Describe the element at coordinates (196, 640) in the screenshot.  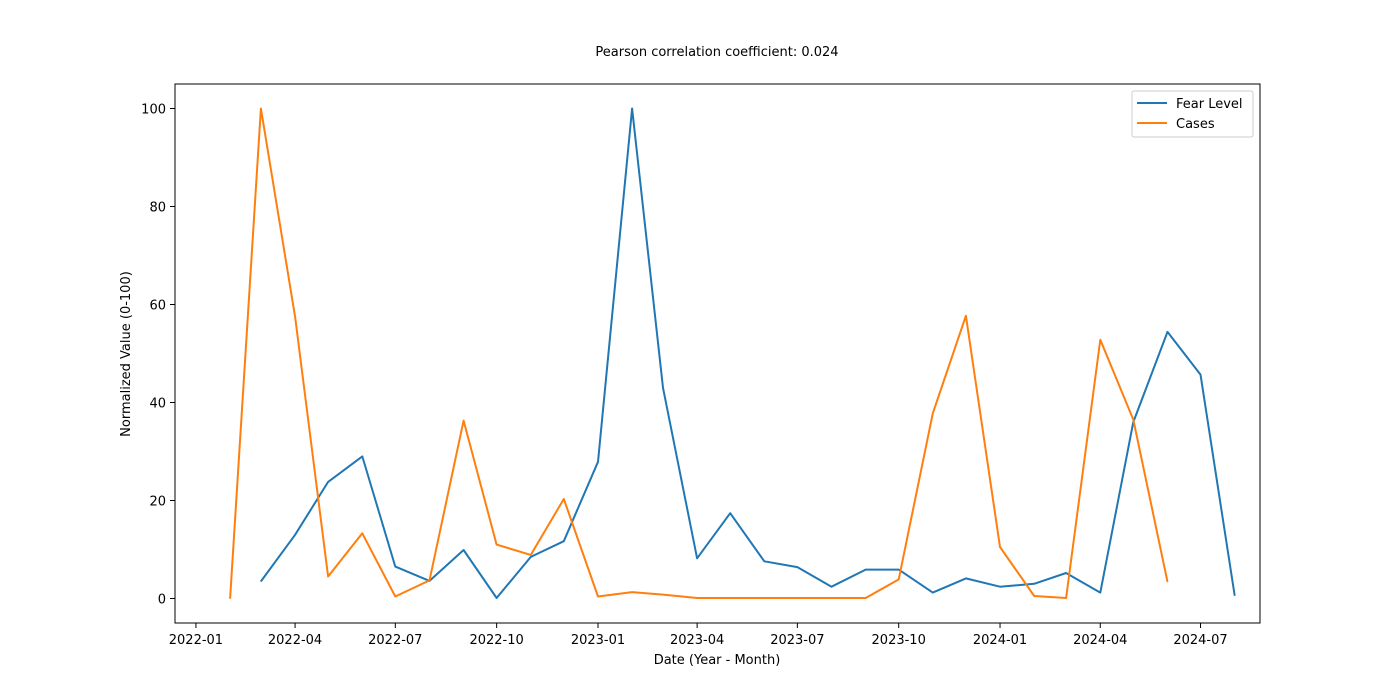
I see `x-tick-label: 2022-01` at that location.